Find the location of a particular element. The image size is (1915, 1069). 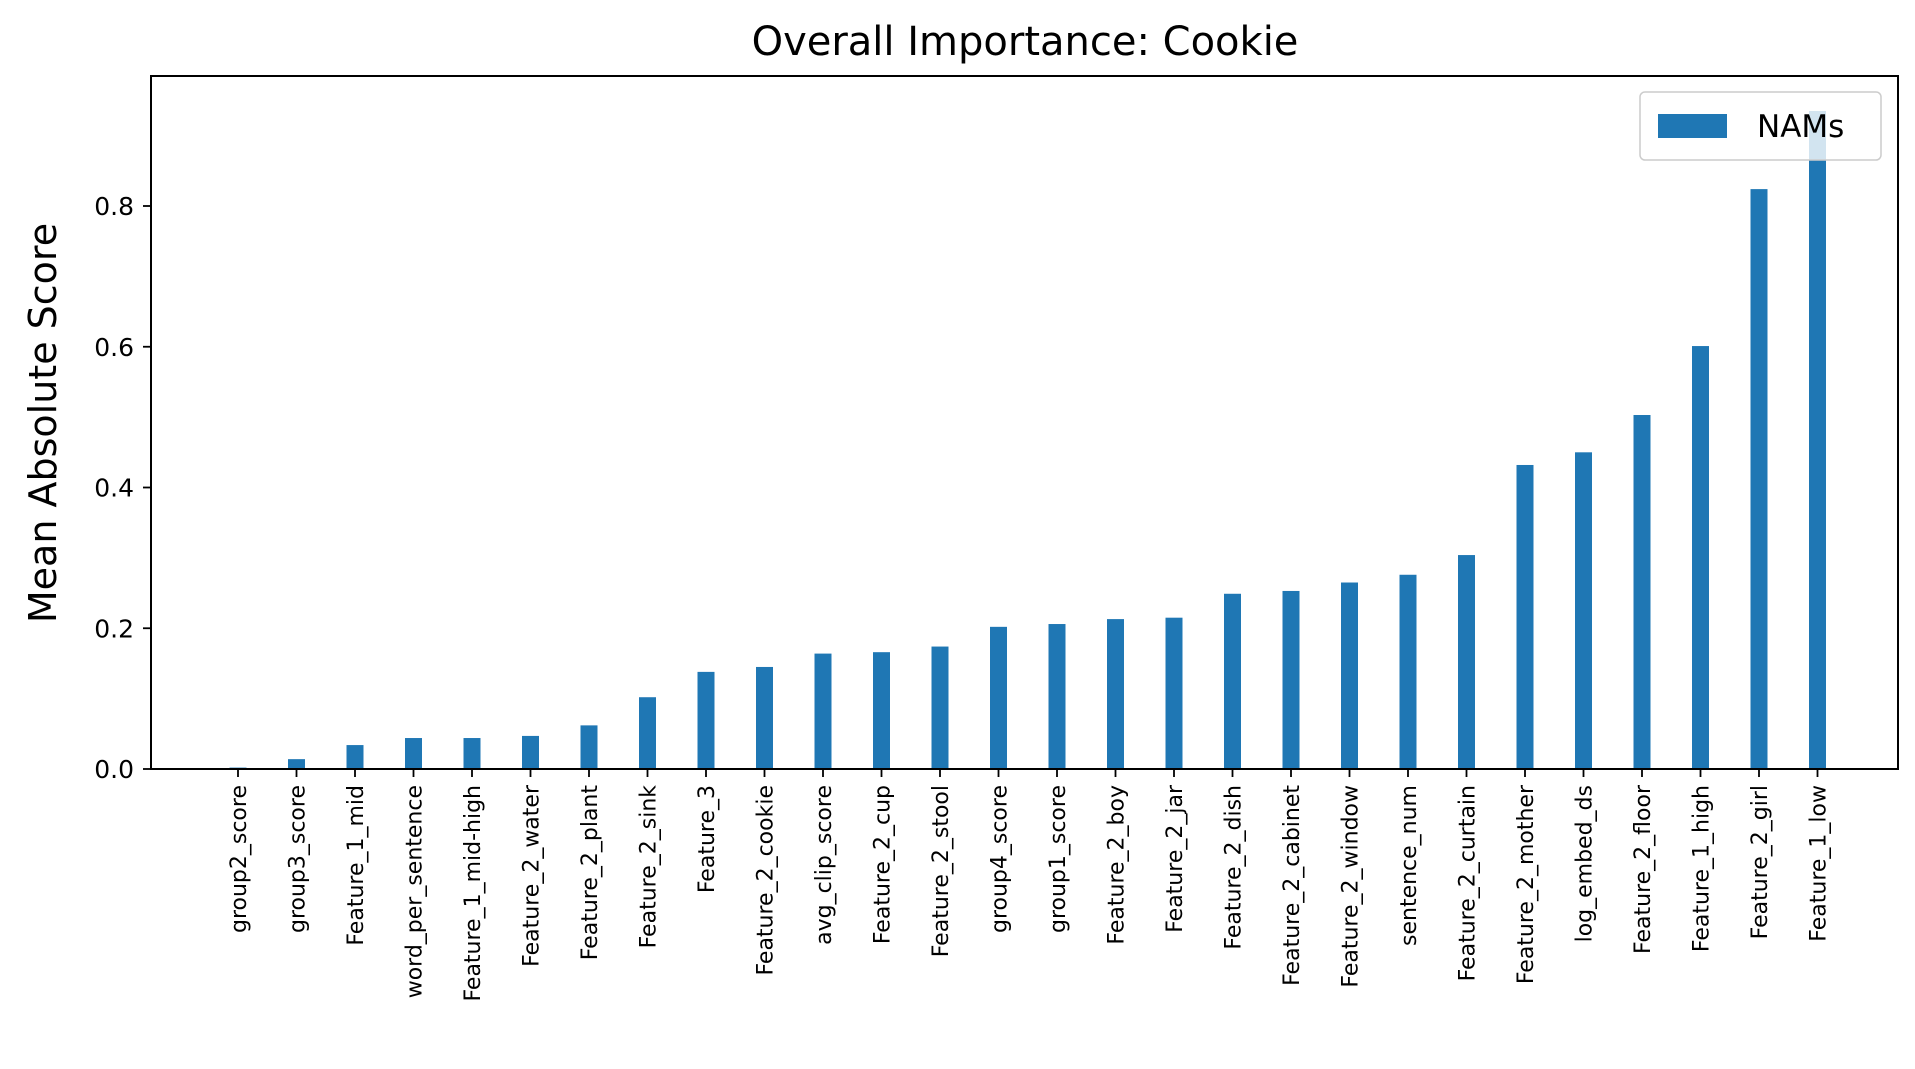

bar-log_embed_ds is located at coordinates (1583, 610).